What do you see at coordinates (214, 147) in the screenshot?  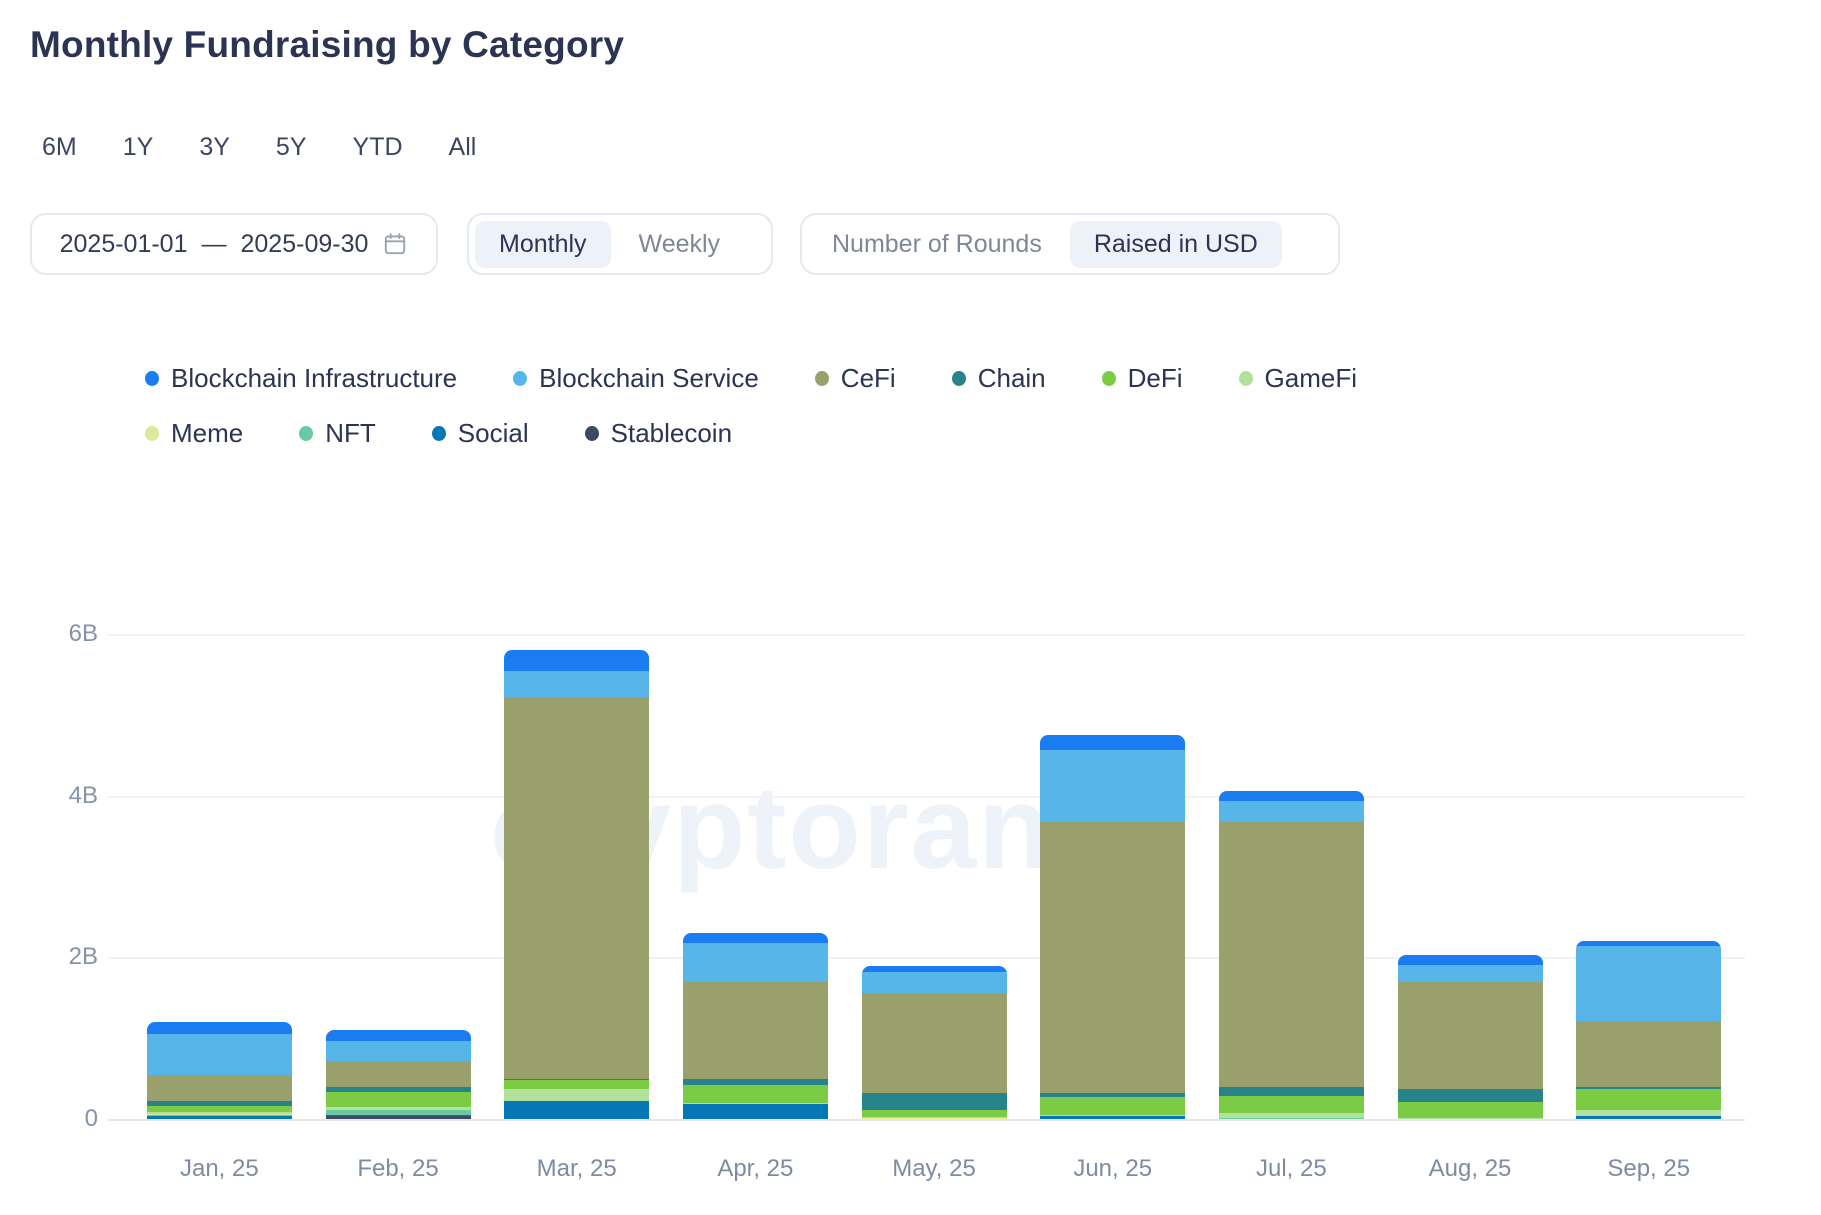 I see `range-tab-3y: 3Y` at bounding box center [214, 147].